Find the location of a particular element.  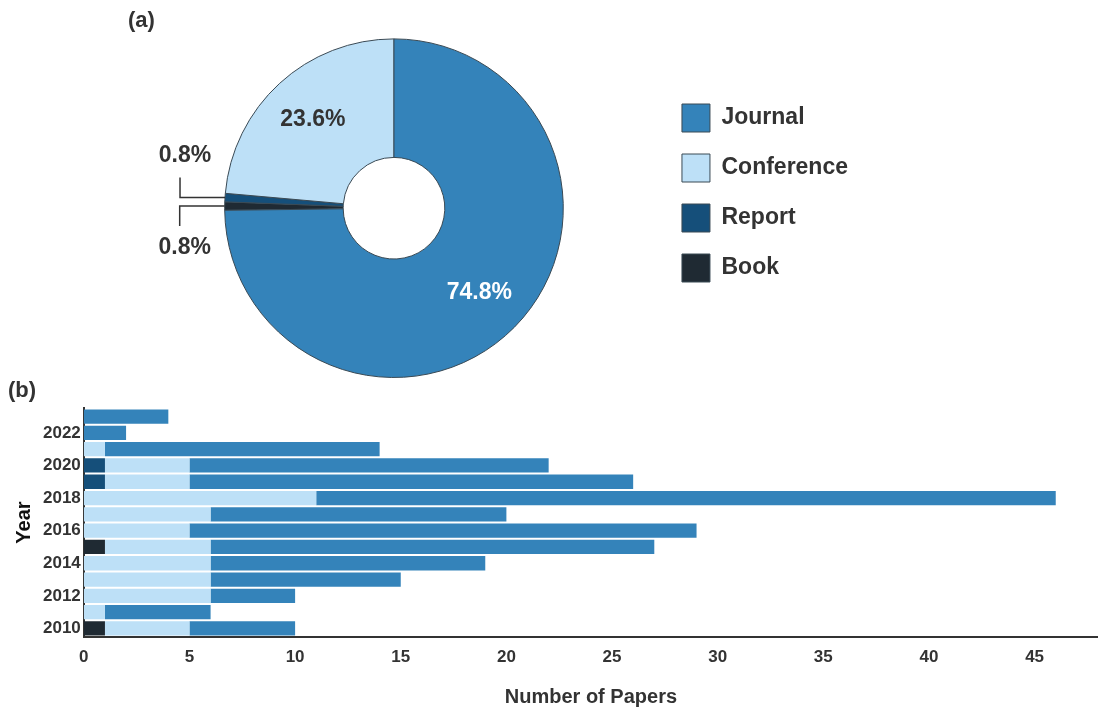

chart-title: (a) is located at coordinates (141, 20).